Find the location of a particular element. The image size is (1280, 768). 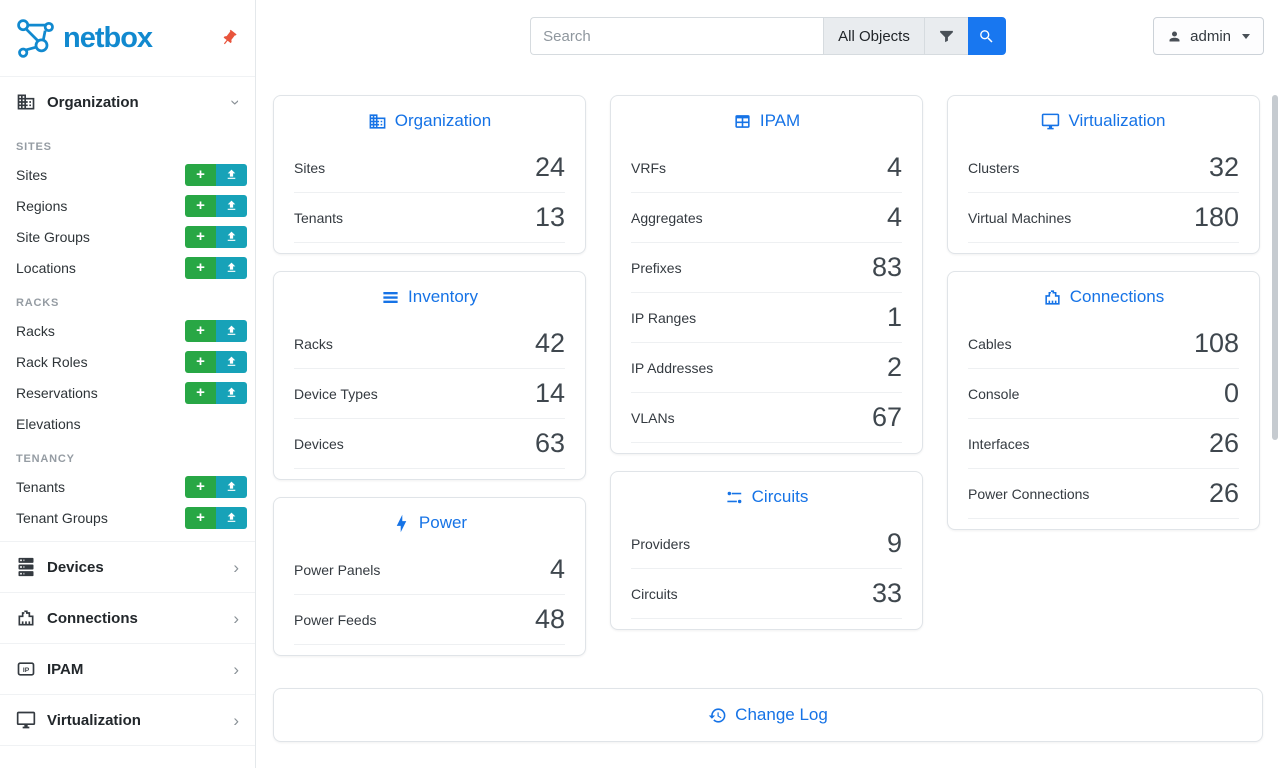

search-wrap: All Objects is located at coordinates (768, 36).